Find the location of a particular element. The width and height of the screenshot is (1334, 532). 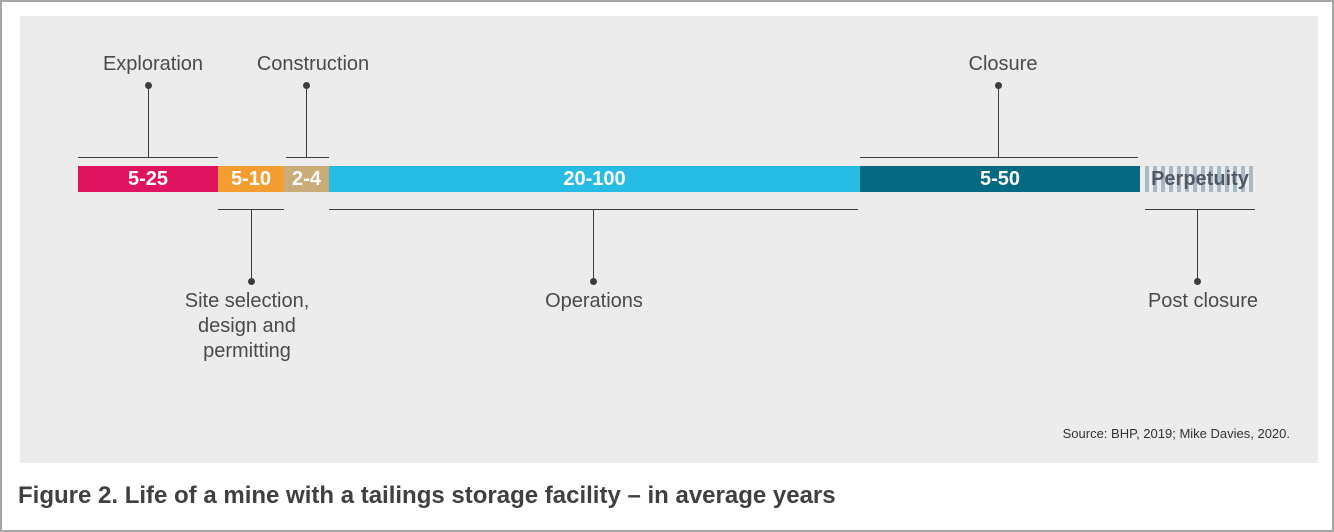

source-note: Source: BHP, 2019; Mike Davies, 2020. is located at coordinates (1176, 433).